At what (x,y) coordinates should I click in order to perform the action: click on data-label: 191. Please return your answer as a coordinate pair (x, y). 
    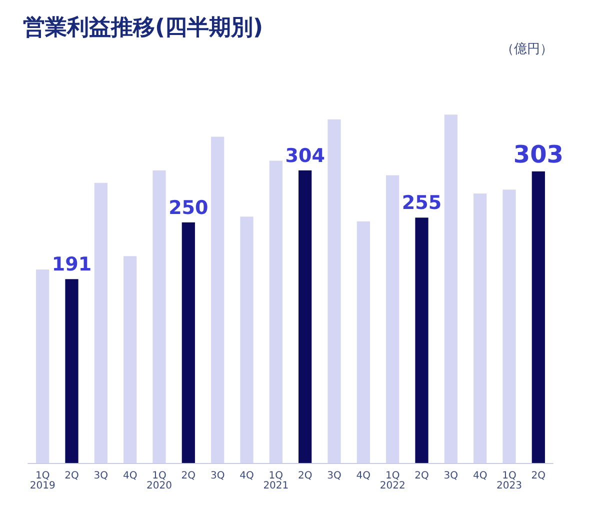
    Looking at the image, I should click on (72, 265).